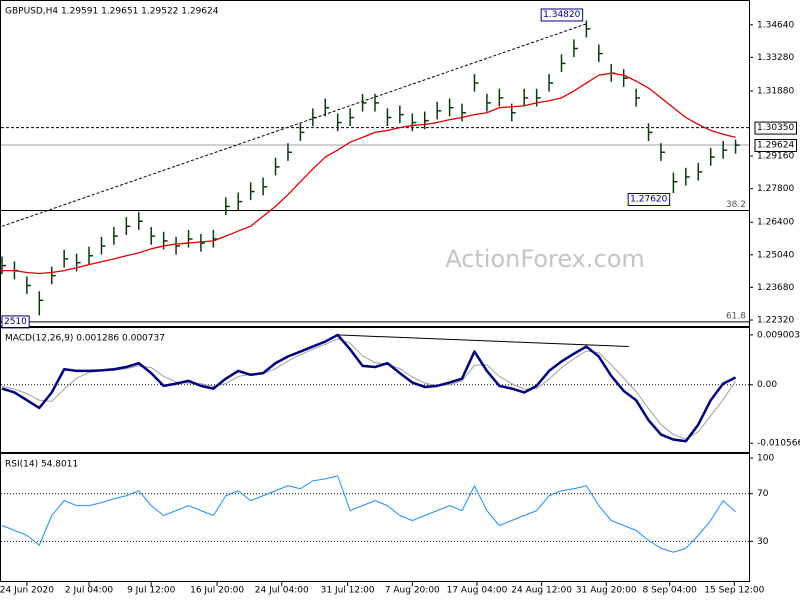 This screenshot has width=800, height=600. What do you see at coordinates (734, 591) in the screenshot?
I see `x-tick-label: 15 Sep 12:00` at bounding box center [734, 591].